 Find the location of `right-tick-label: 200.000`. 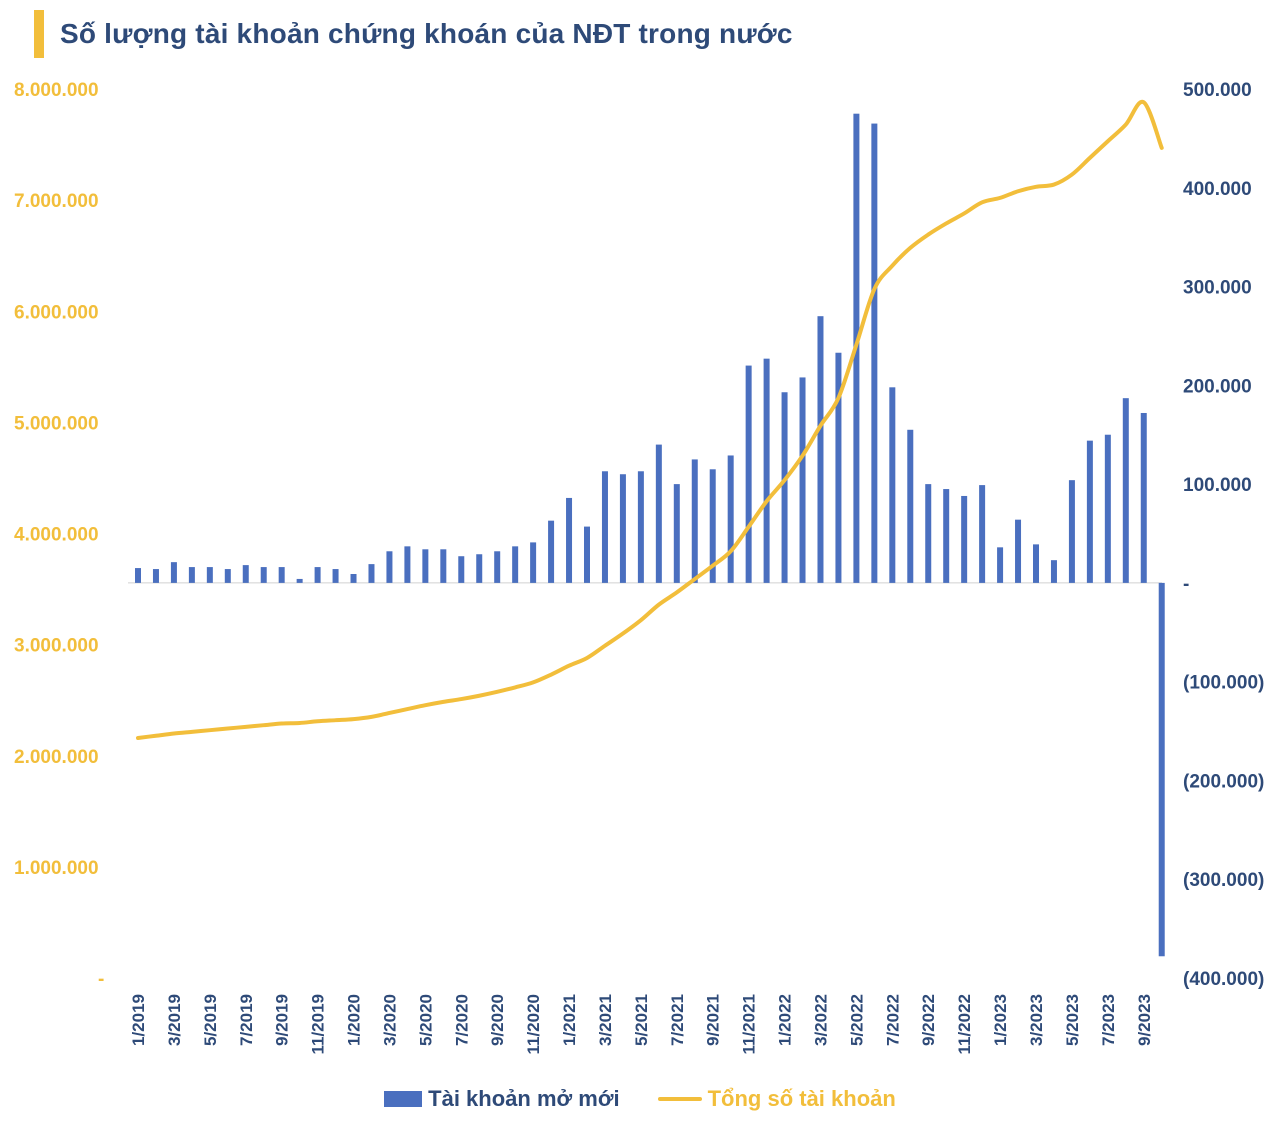

right-tick-label: 200.000 is located at coordinates (1217, 386).